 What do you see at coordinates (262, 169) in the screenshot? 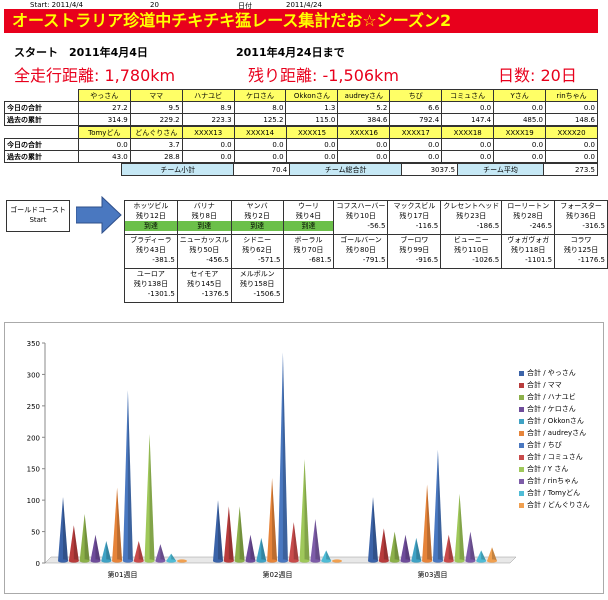
I see `team-subtotal-value: 70.4` at bounding box center [262, 169].